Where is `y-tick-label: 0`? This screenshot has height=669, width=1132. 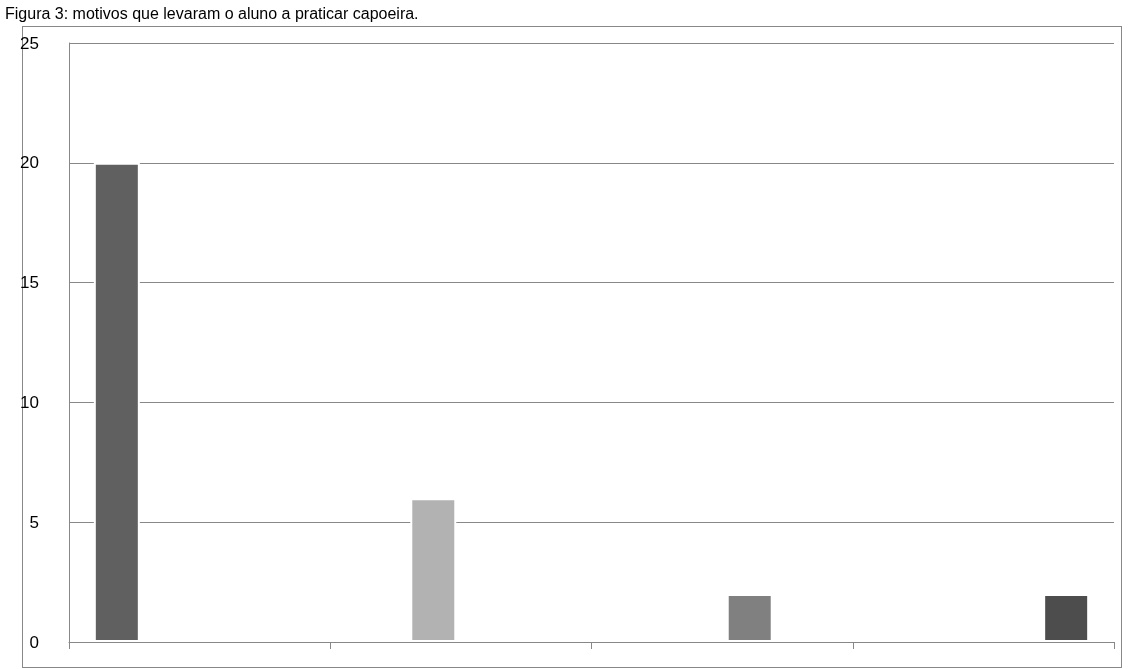
y-tick-label: 0 is located at coordinates (34, 642).